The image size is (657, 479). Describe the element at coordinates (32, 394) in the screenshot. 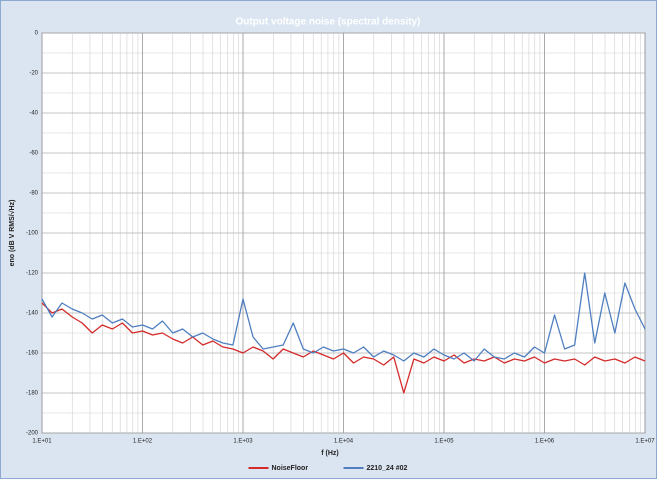

I see `y-tick-label: -180` at that location.